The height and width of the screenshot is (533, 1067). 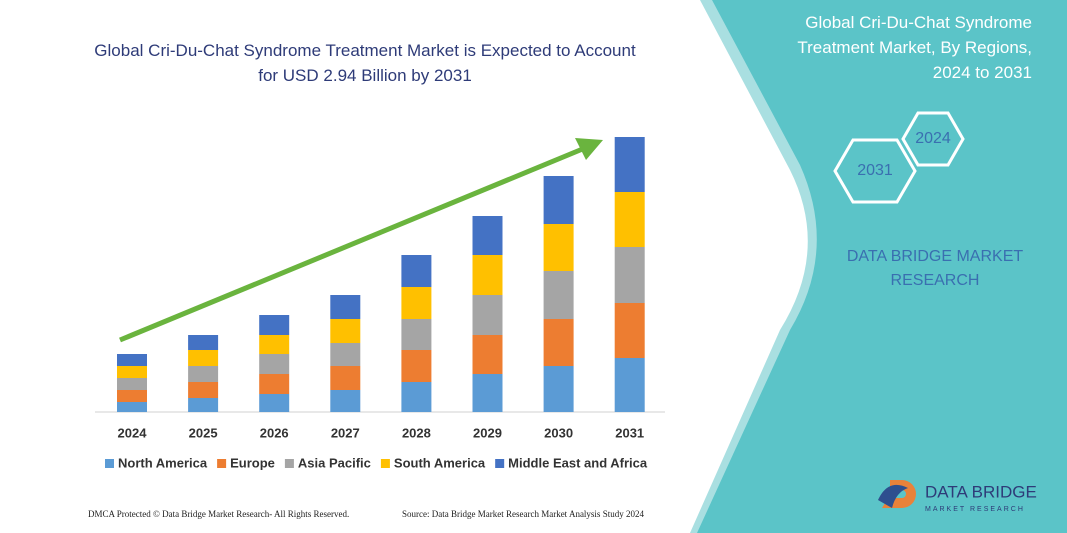 I want to click on hexagon-label: 2031, so click(x=875, y=170).